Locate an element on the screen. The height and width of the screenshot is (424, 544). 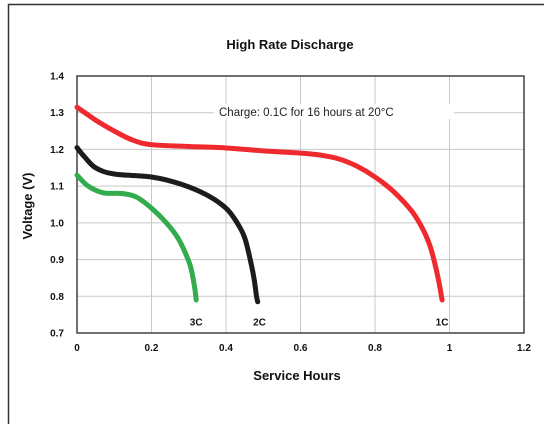
y-tick-label-4: 1.1 is located at coordinates (57, 187).